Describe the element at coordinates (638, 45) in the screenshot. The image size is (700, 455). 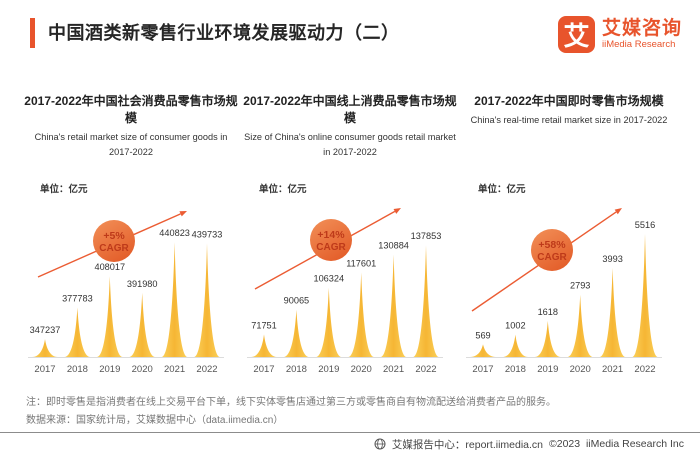
I see `logo-name-en: iiMedia Research` at that location.